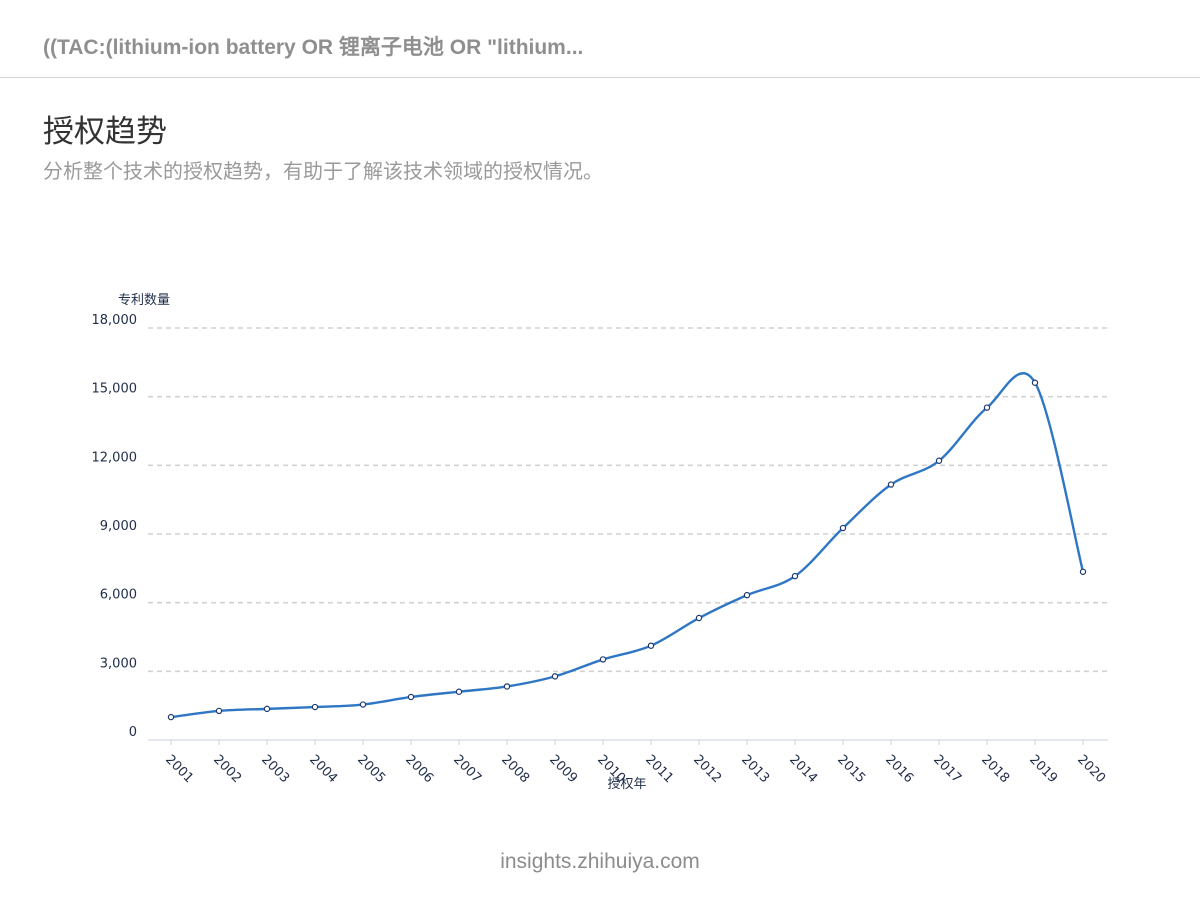 Image resolution: width=1200 pixels, height=900 pixels. What do you see at coordinates (105, 132) in the screenshot?
I see `section-title: 授权趋势` at bounding box center [105, 132].